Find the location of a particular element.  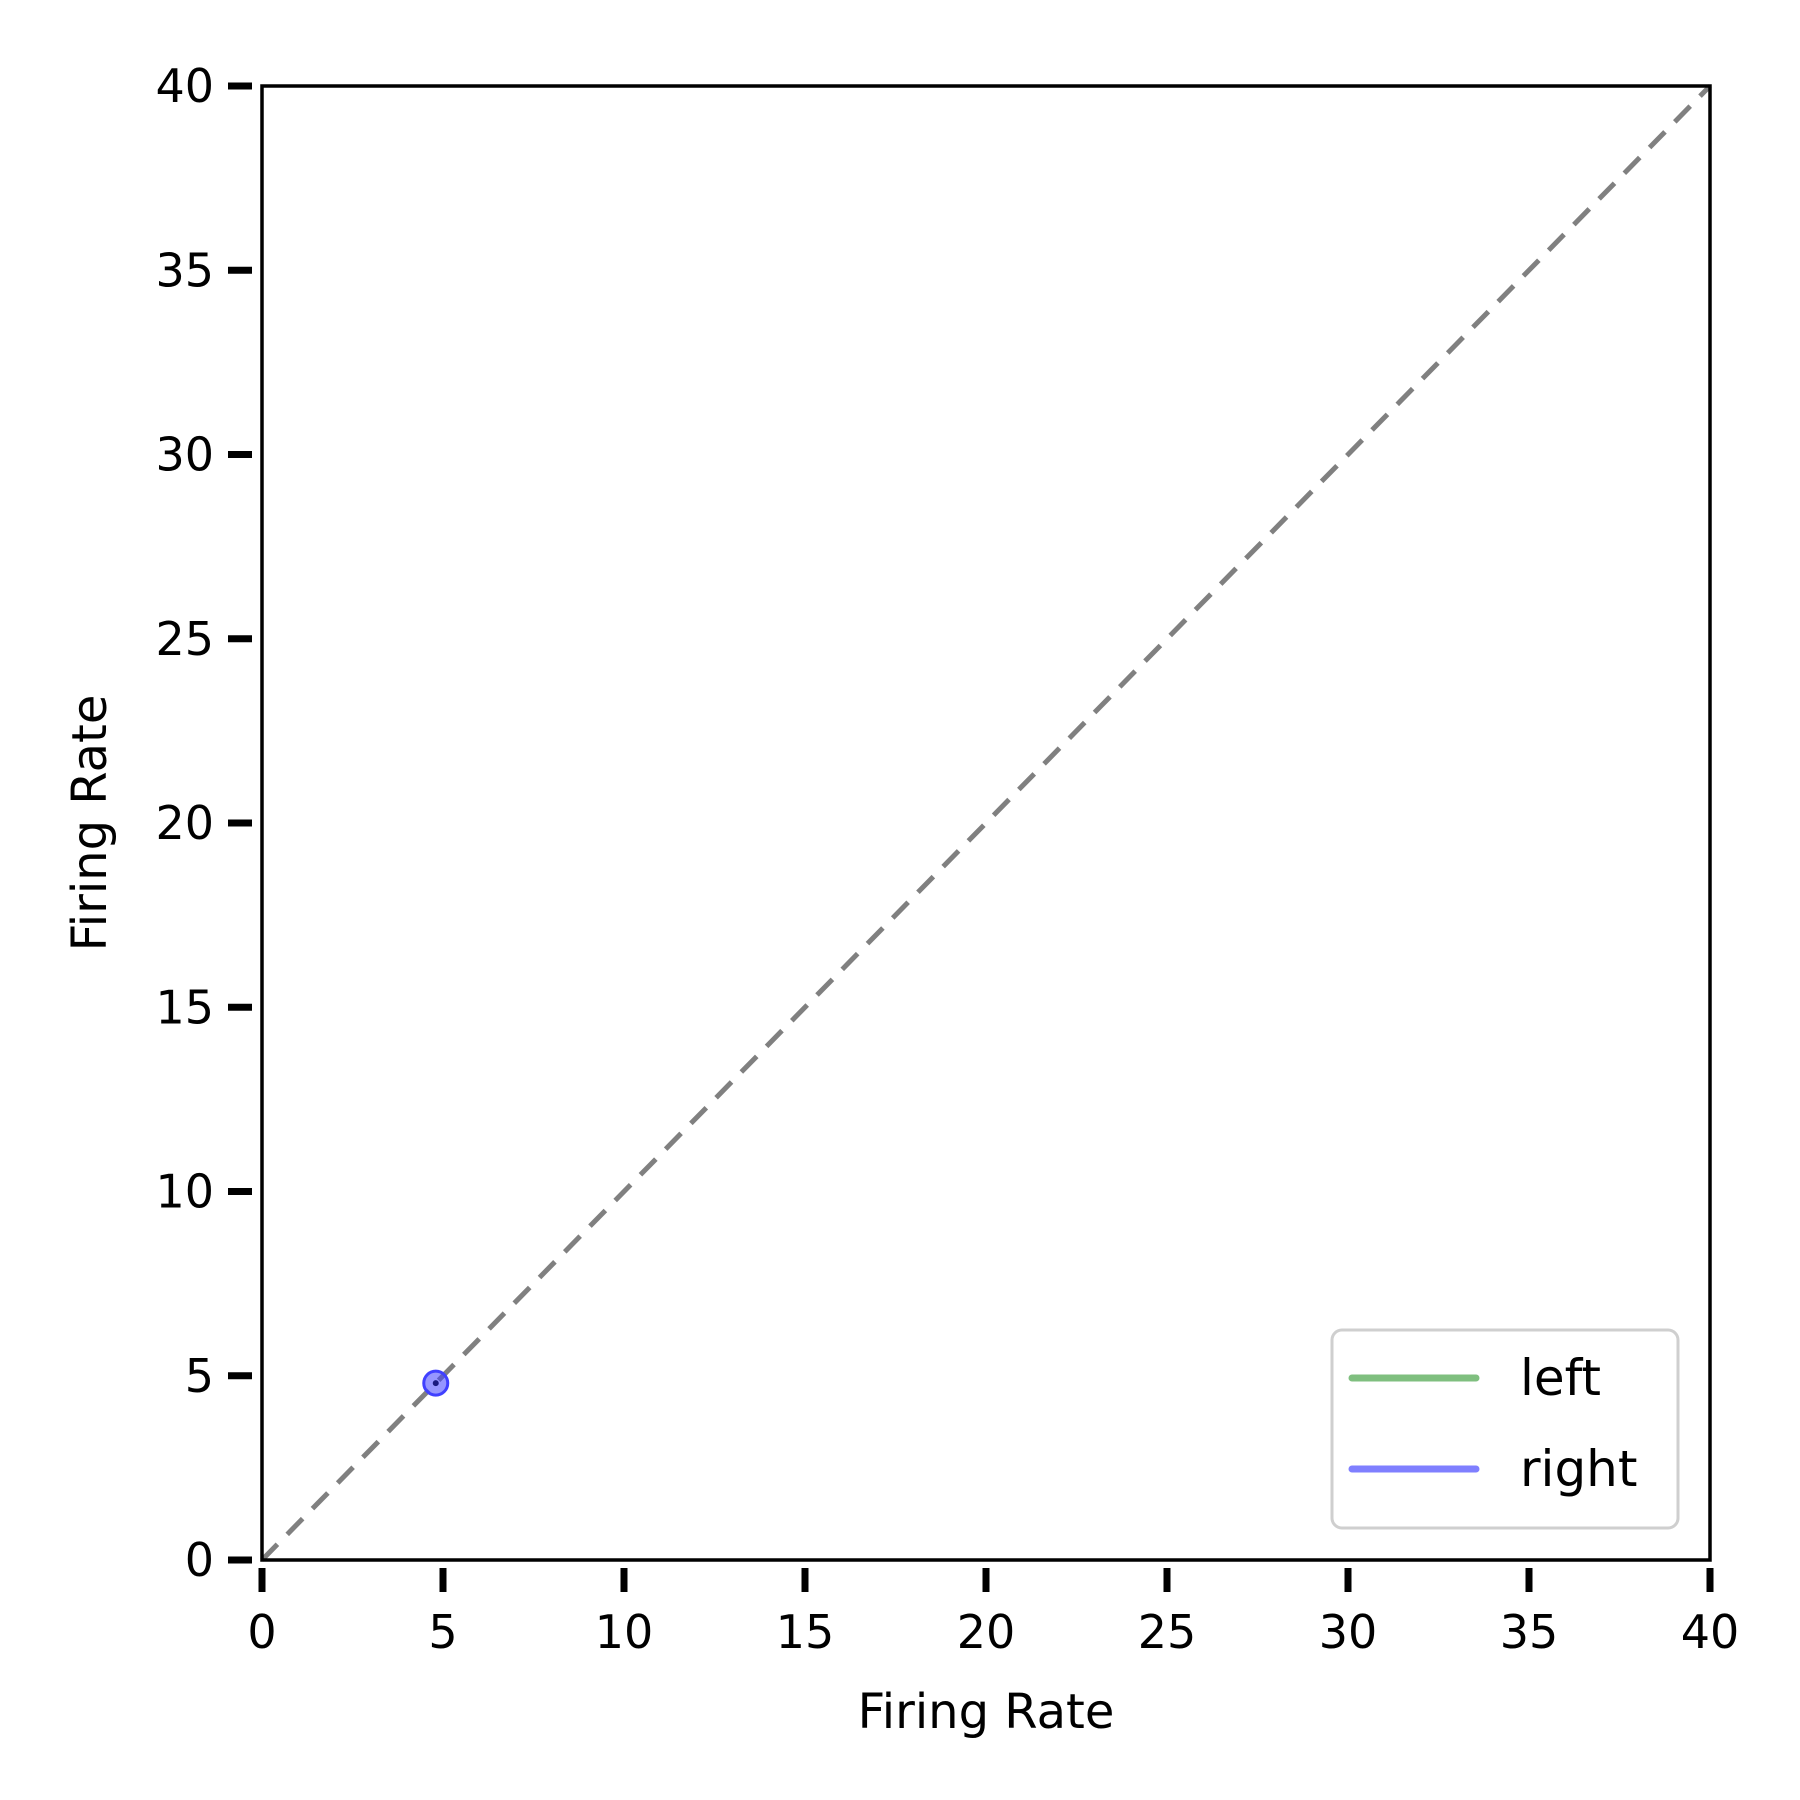

scatter-points is located at coordinates (436, 1383).